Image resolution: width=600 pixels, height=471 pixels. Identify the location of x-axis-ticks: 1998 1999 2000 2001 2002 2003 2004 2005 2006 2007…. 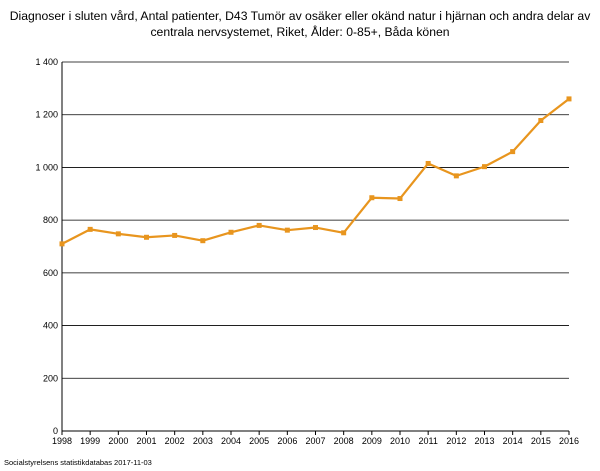
(315, 438).